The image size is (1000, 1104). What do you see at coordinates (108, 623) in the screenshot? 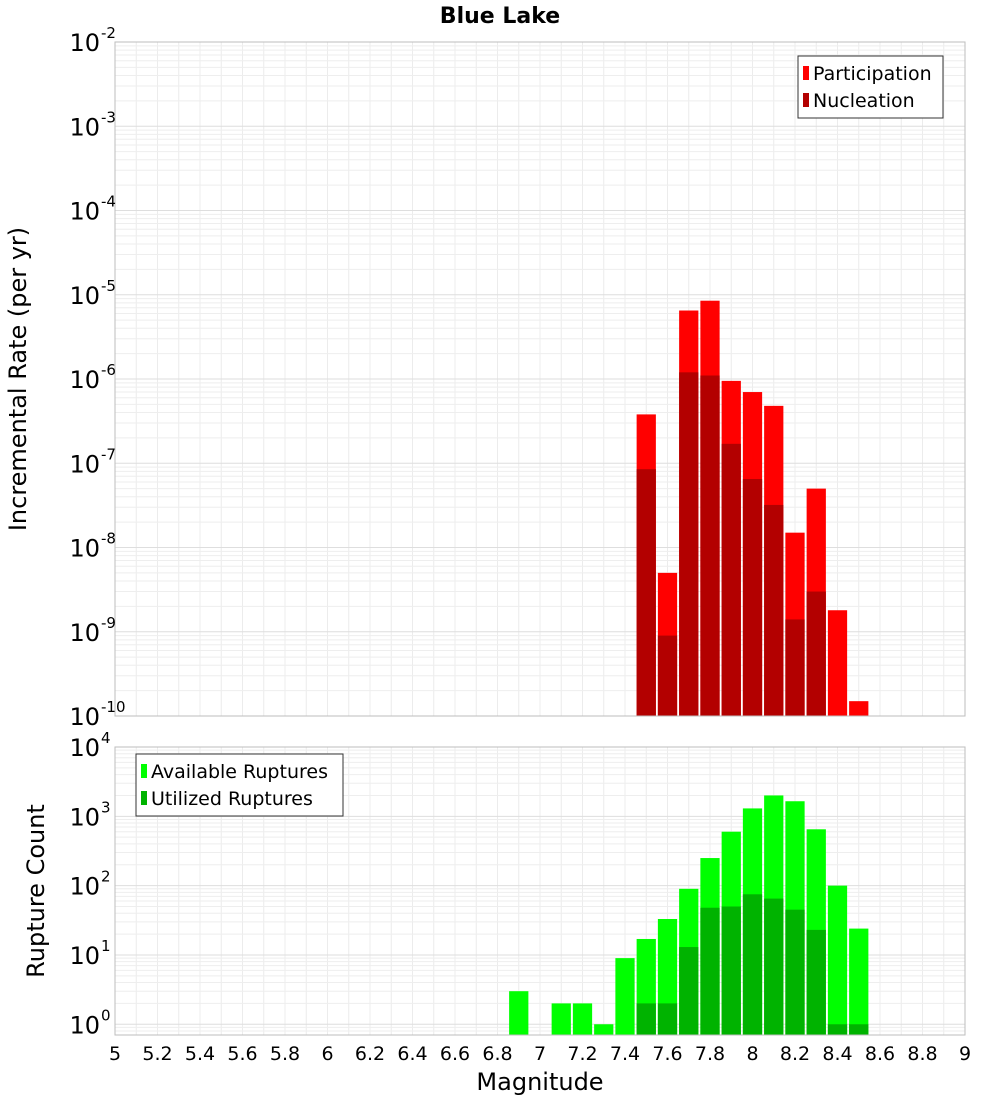
I see `y-tick-exponent: -9` at bounding box center [108, 623].